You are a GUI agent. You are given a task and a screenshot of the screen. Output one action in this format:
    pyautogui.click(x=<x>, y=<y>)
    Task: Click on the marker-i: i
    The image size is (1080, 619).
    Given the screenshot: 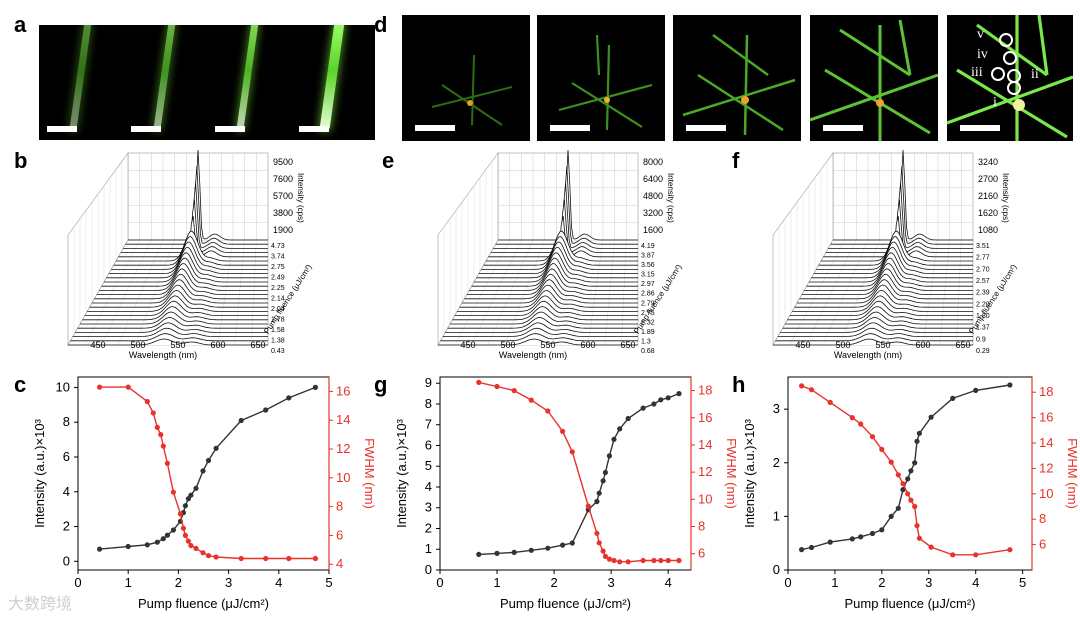 What is the action you would take?
    pyautogui.click(x=995, y=102)
    